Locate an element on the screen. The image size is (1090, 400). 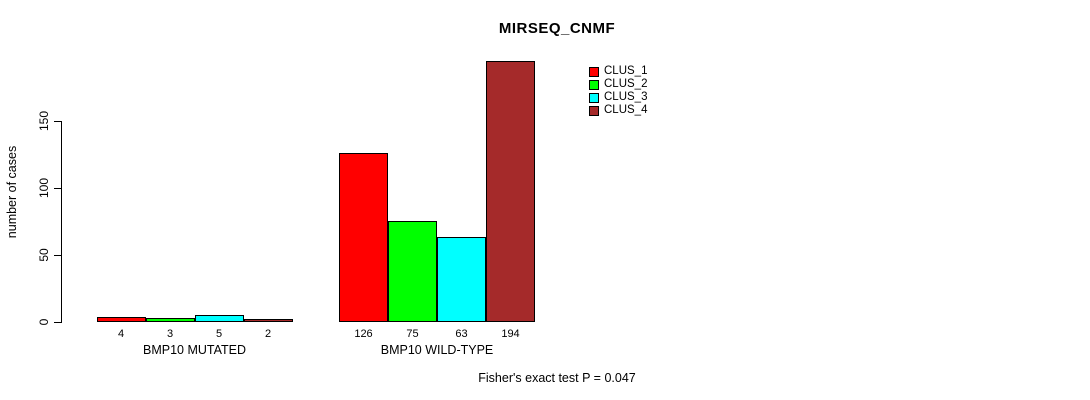
legend-item-clus-2: CLUS_2 is located at coordinates (618, 84).